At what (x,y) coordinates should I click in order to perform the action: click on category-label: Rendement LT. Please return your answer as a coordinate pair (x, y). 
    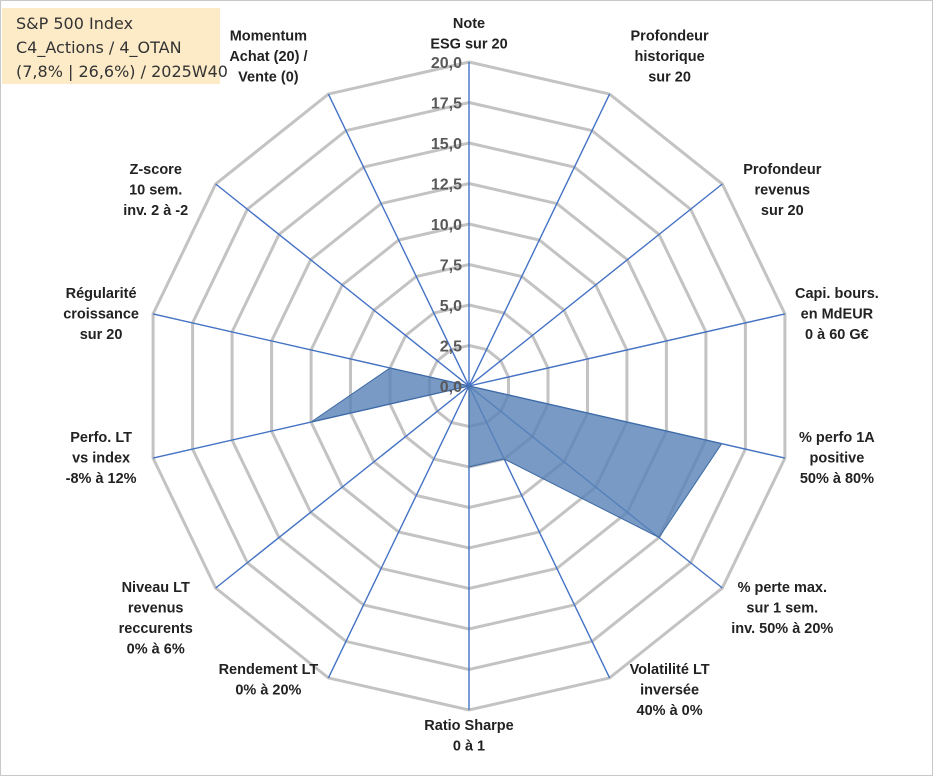
    Looking at the image, I should click on (269, 670).